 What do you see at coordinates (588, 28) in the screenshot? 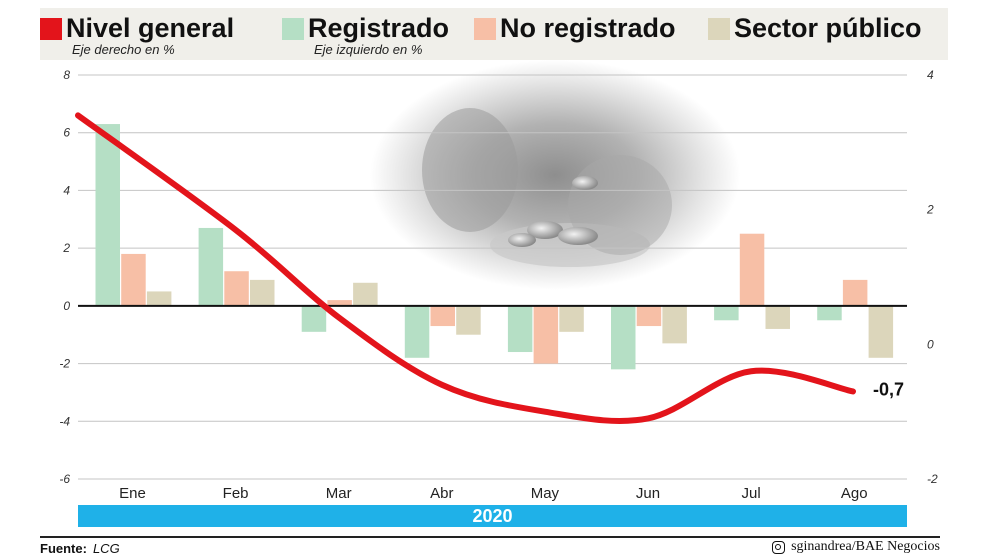
I see `legend-label: No registrado` at bounding box center [588, 28].